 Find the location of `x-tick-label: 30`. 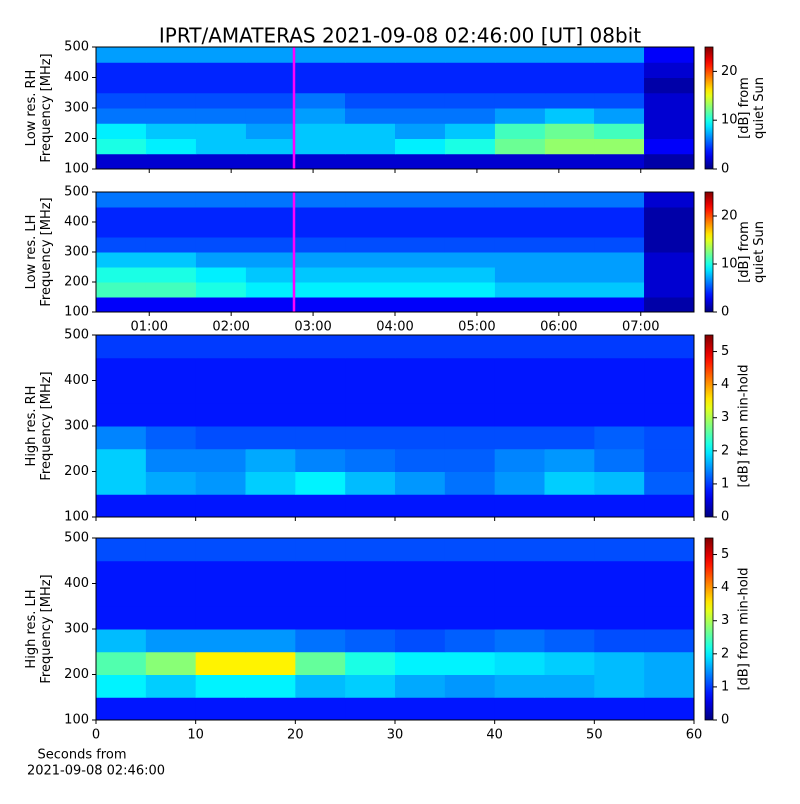

x-tick-label: 30 is located at coordinates (395, 735).